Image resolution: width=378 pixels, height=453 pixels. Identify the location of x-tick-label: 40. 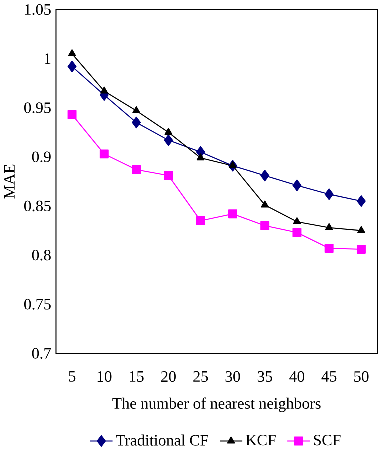
(297, 376).